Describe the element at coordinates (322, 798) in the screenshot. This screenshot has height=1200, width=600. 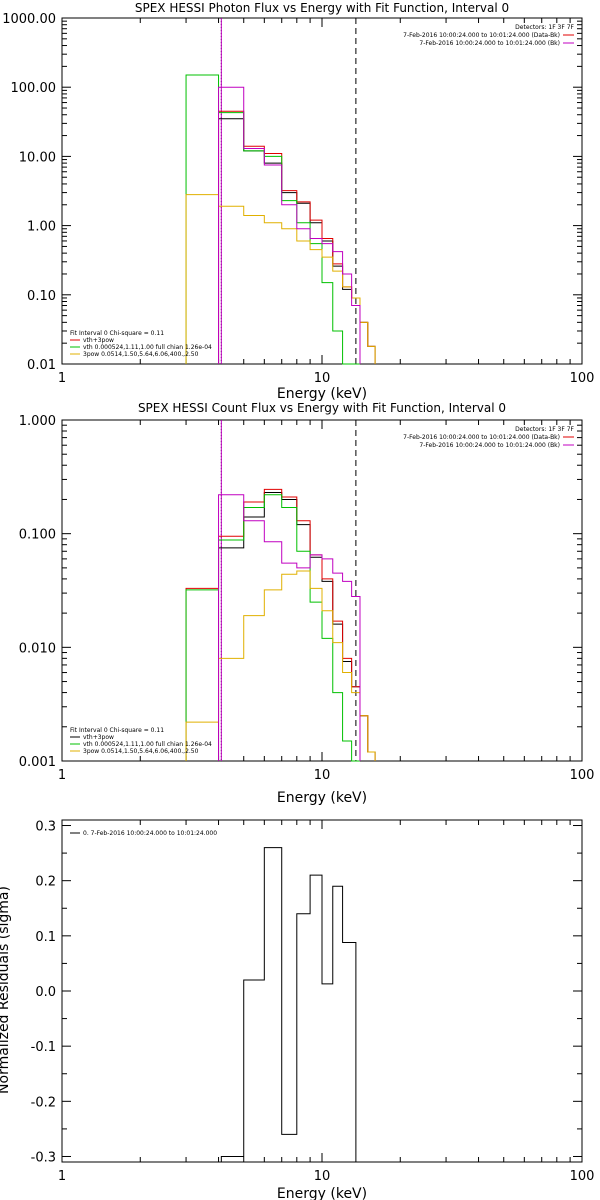
I see `count-xlabel: Energy (keV)` at that location.